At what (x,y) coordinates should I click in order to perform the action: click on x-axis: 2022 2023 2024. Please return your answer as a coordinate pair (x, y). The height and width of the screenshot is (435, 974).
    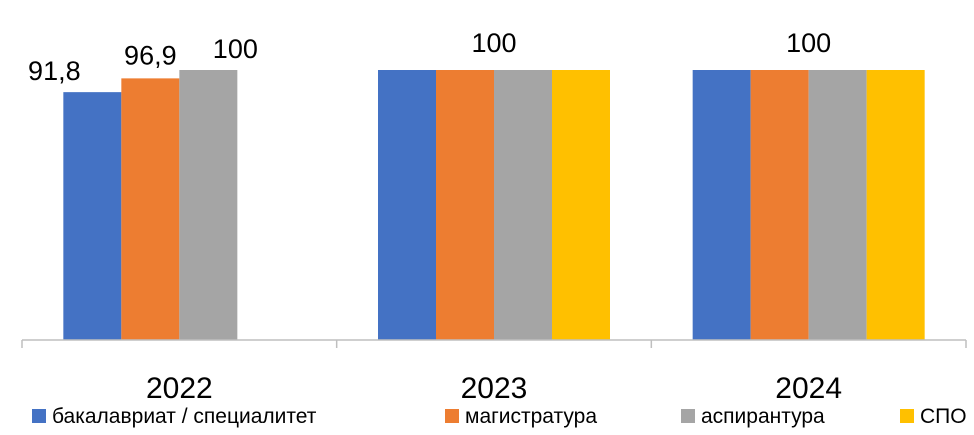
    Looking at the image, I should click on (494, 372).